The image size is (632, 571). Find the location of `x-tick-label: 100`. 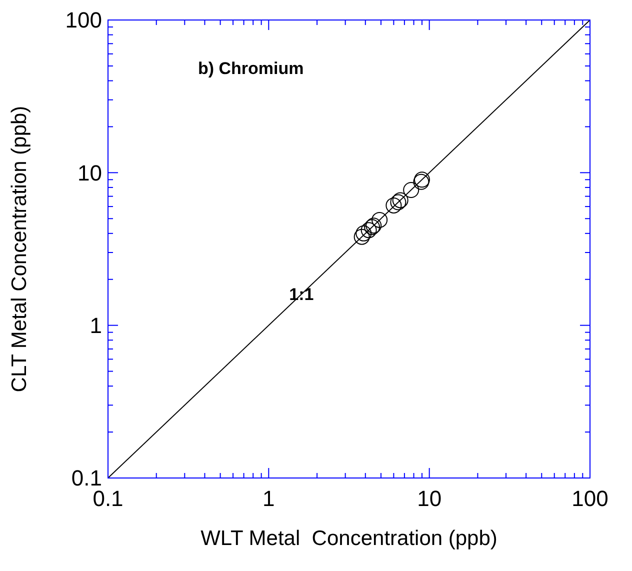

x-tick-label: 100 is located at coordinates (590, 498).